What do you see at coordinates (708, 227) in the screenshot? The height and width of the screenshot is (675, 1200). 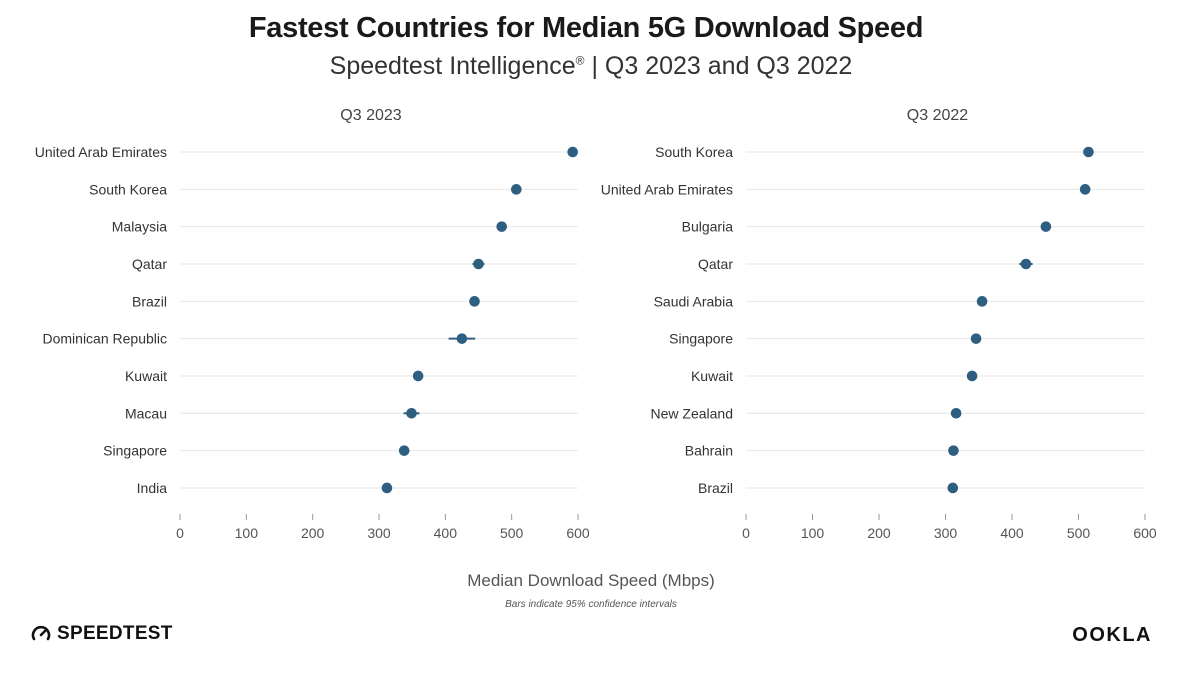 I see `category-label: Bulgaria` at bounding box center [708, 227].